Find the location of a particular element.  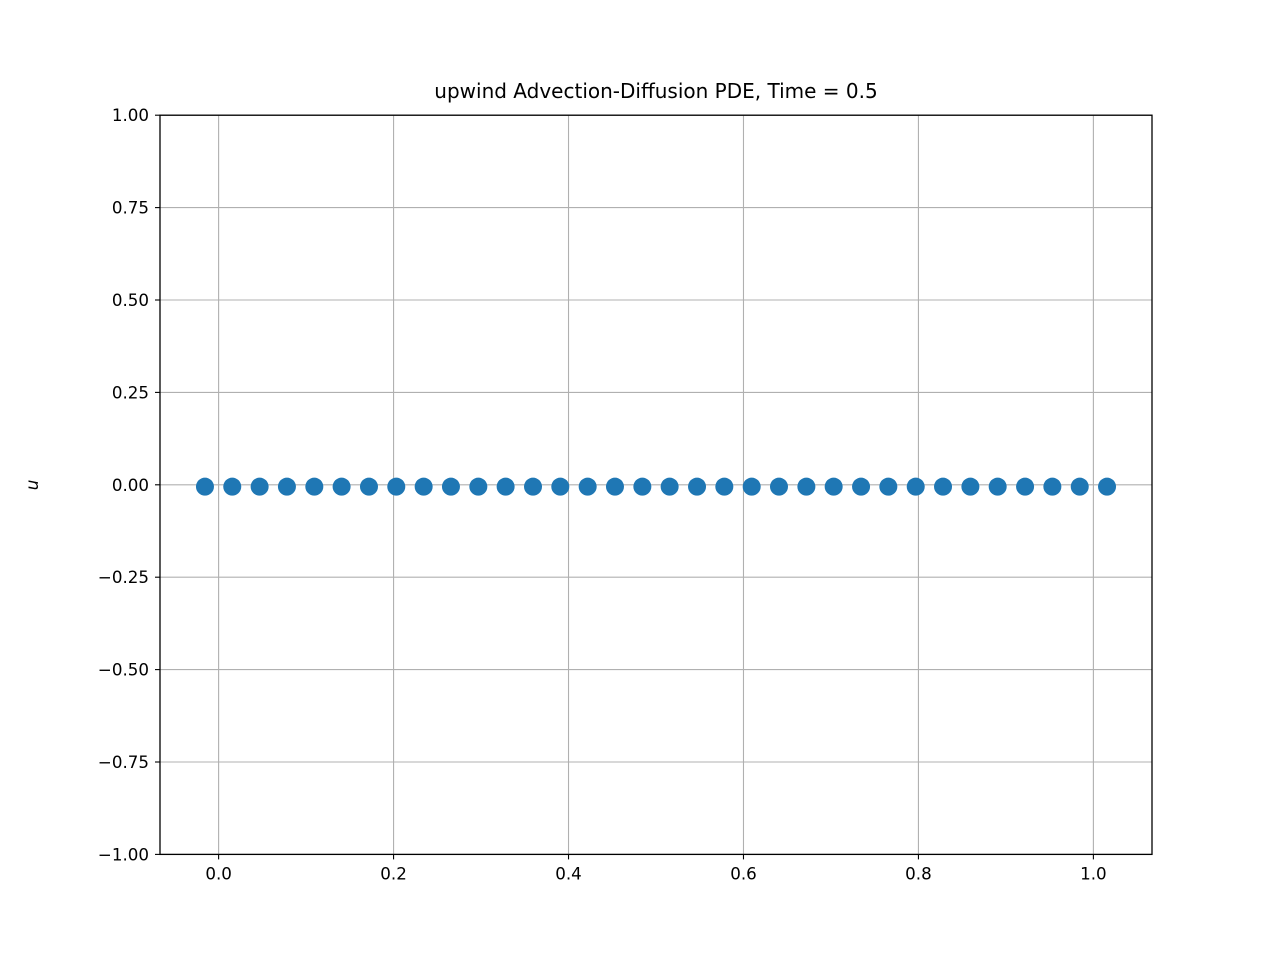

y-tick-label: 1.00 is located at coordinates (130, 115).